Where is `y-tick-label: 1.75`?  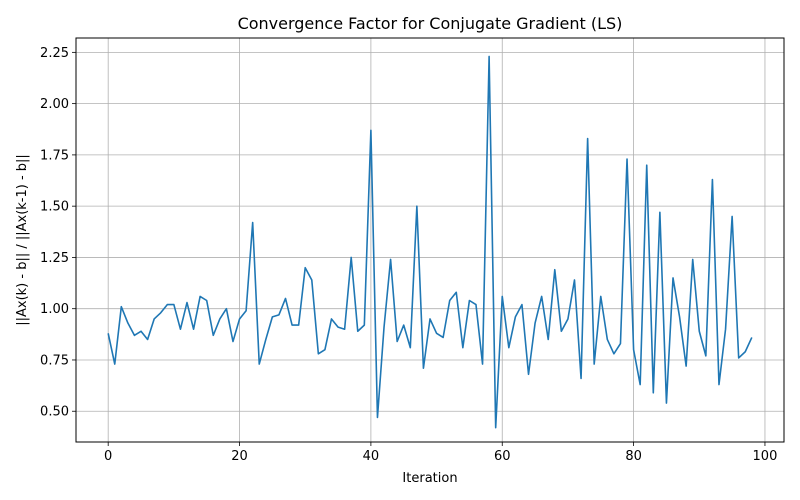
y-tick-label: 1.75 is located at coordinates (54, 155).